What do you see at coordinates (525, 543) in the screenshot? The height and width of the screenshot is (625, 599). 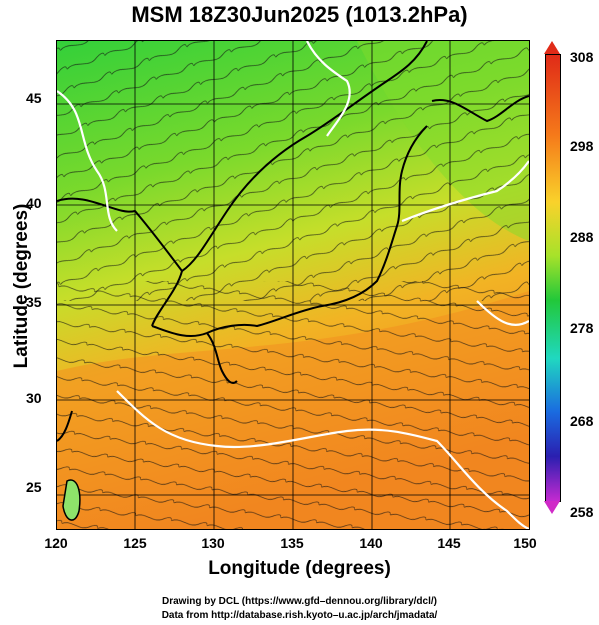 I see `x-tick-label: 150` at bounding box center [525, 543].